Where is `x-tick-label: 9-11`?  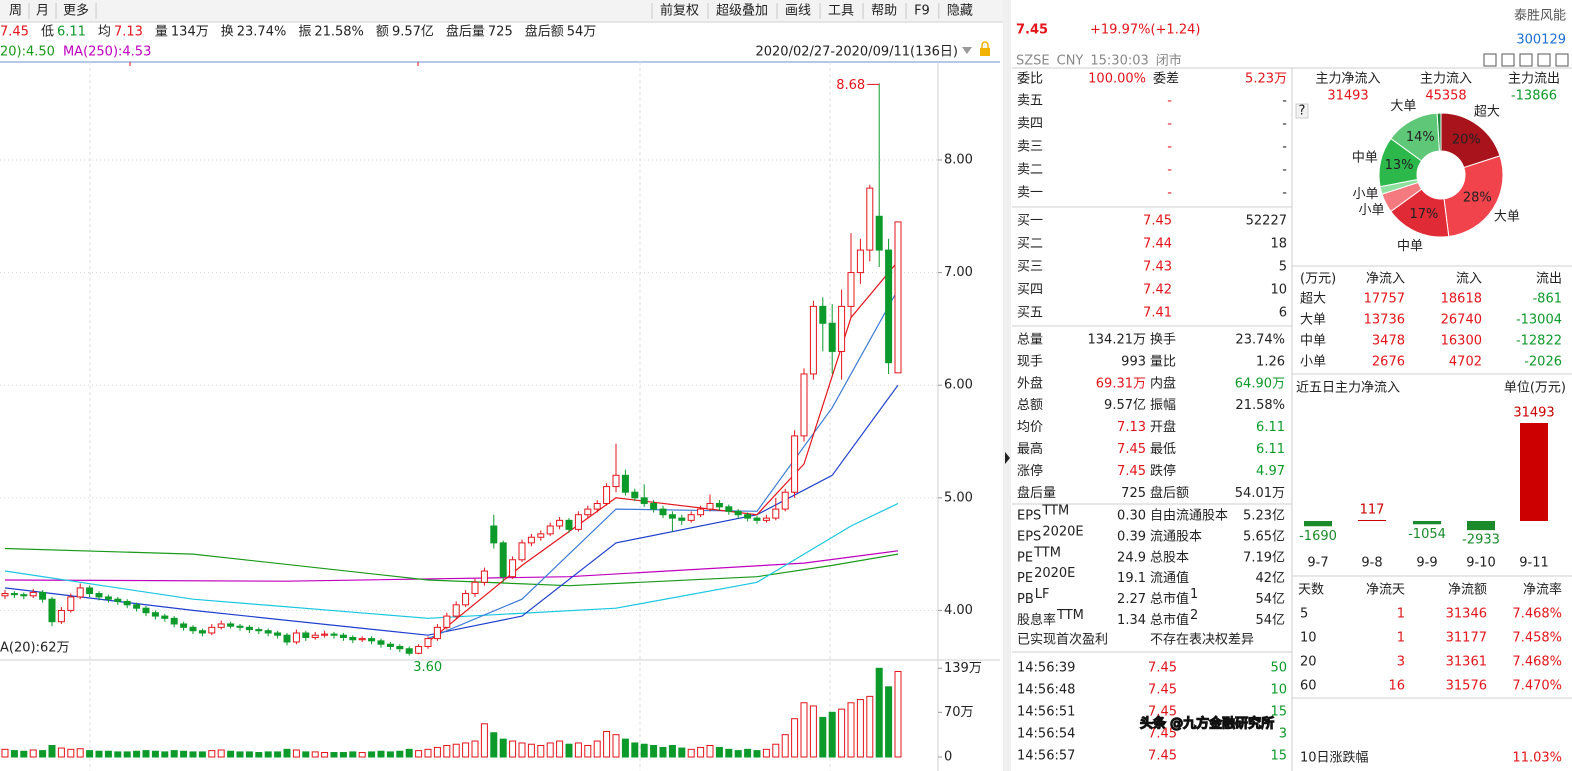 x-tick-label: 9-11 is located at coordinates (1534, 563).